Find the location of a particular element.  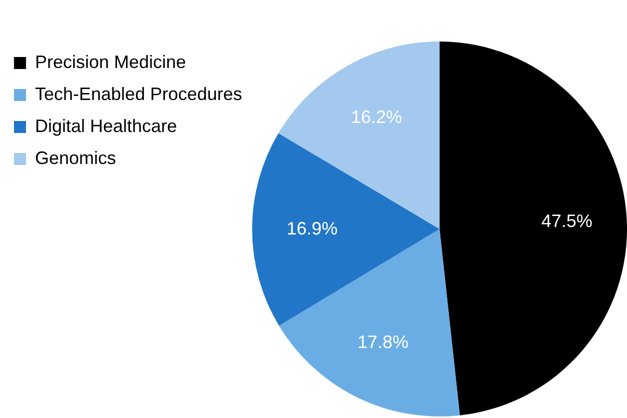

data-label: 17.8% is located at coordinates (383, 342).